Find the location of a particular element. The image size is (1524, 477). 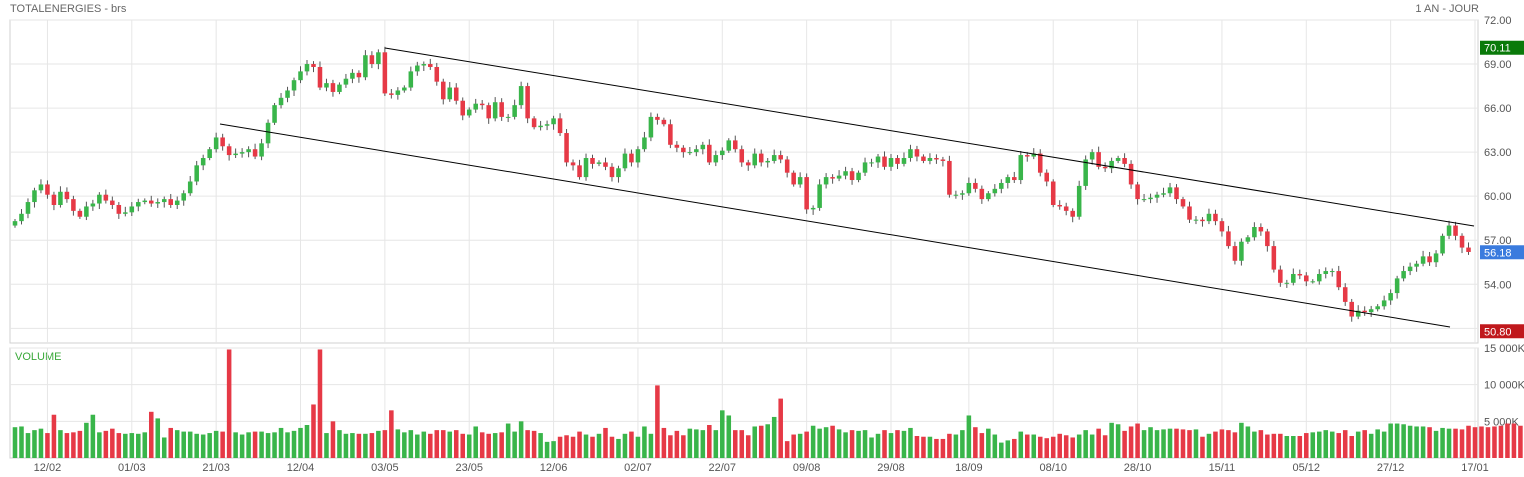

price-tick-label: 72.00 is located at coordinates (1498, 21).